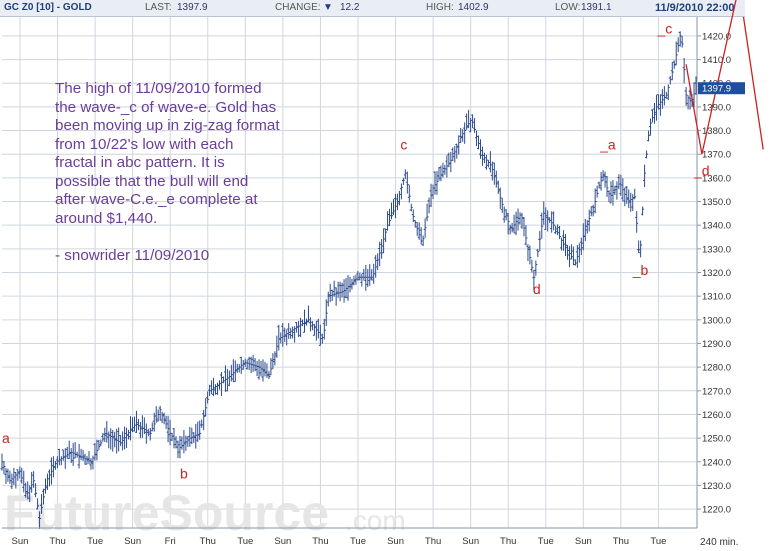  Describe the element at coordinates (375, 520) in the screenshot. I see `watermark-suffix: .com` at that location.